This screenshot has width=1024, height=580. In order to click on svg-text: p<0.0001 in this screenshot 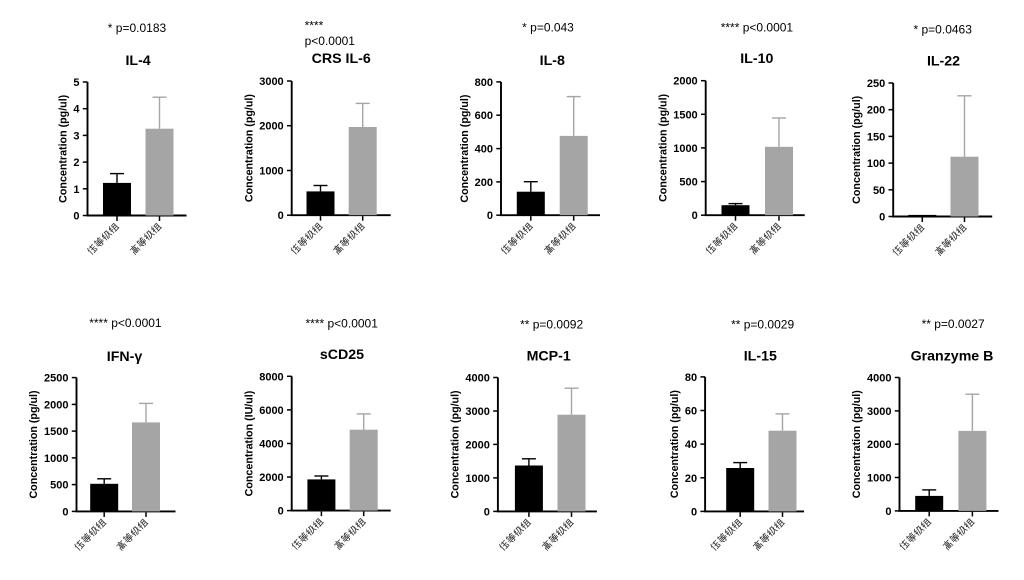, I will do `click(330, 41)`.